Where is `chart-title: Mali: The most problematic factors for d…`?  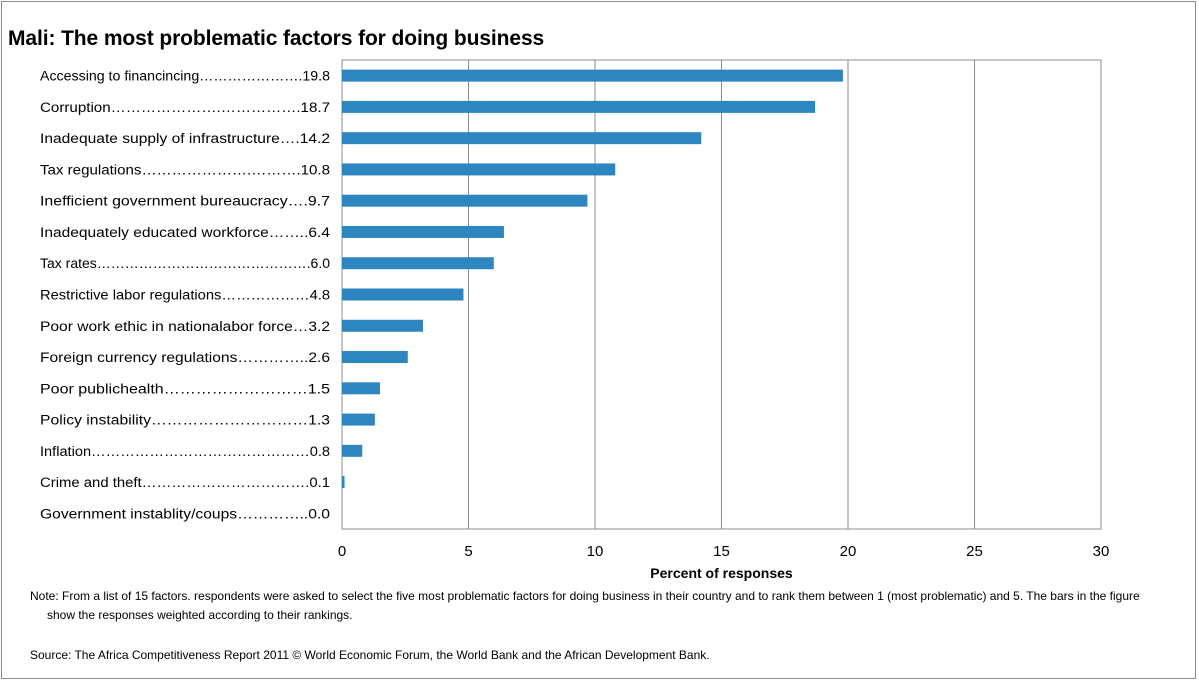
chart-title: Mali: The most problematic factors for d… is located at coordinates (276, 38).